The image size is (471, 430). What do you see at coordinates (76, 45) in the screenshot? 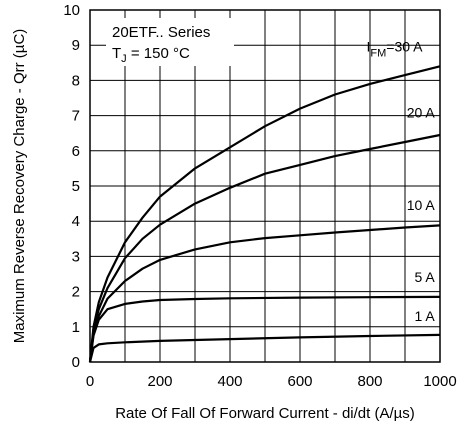
I see `y-tick-label: 9` at bounding box center [76, 45].